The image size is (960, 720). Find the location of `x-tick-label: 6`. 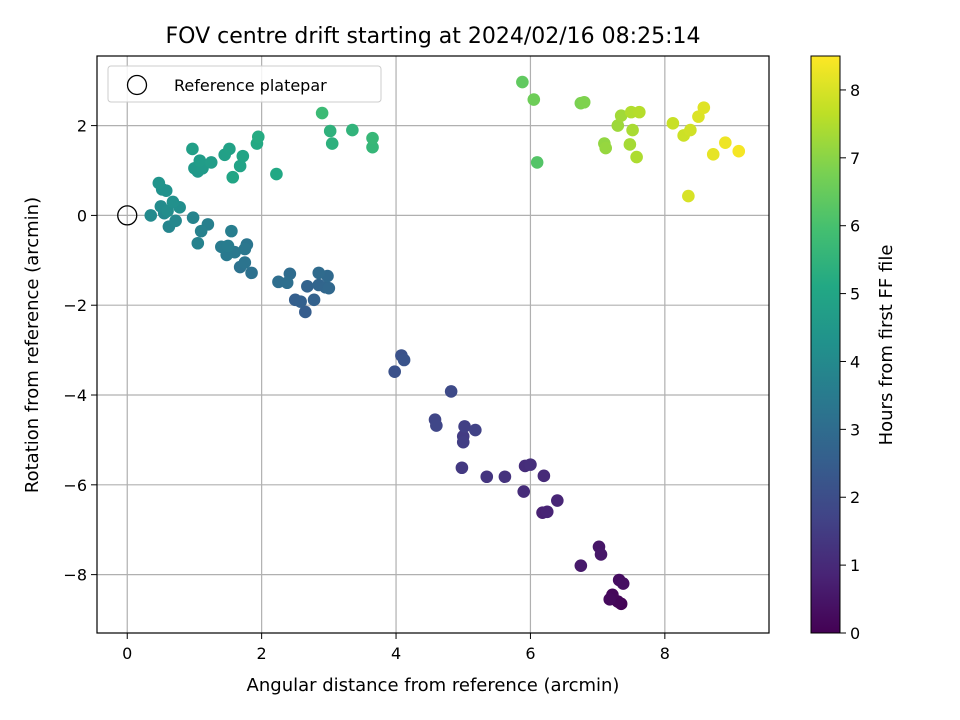

x-tick-label: 6 is located at coordinates (530, 653).